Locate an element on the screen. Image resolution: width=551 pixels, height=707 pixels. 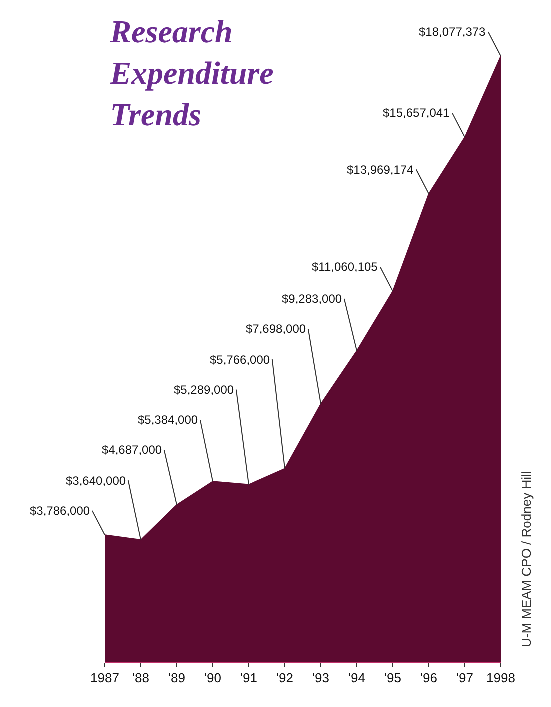
data-label: $5,384,000 is located at coordinates (168, 420).